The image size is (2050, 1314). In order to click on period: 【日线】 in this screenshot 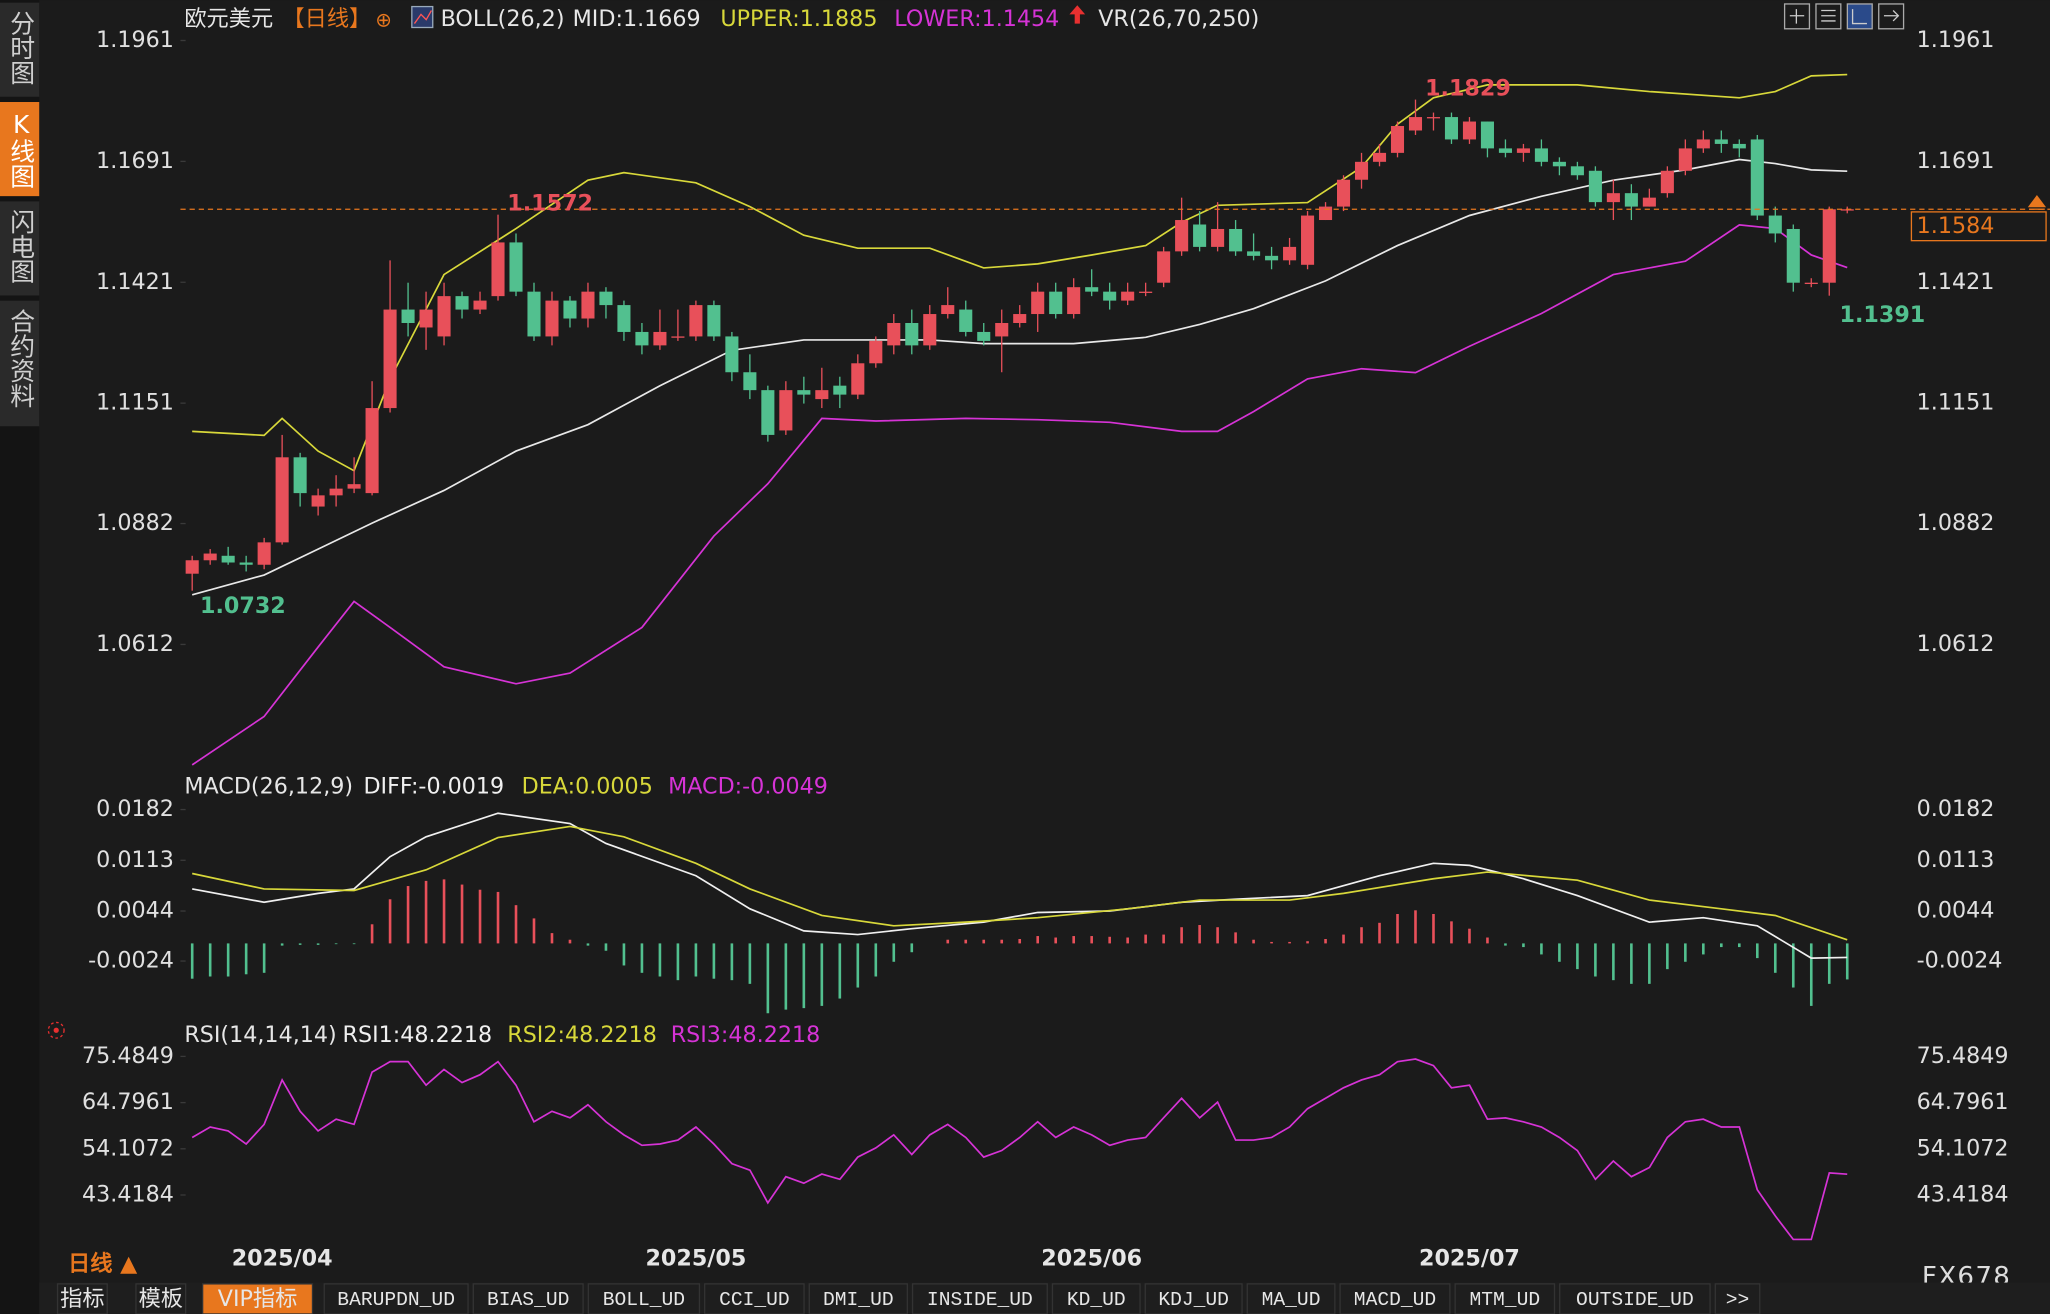, I will do `click(326, 19)`.